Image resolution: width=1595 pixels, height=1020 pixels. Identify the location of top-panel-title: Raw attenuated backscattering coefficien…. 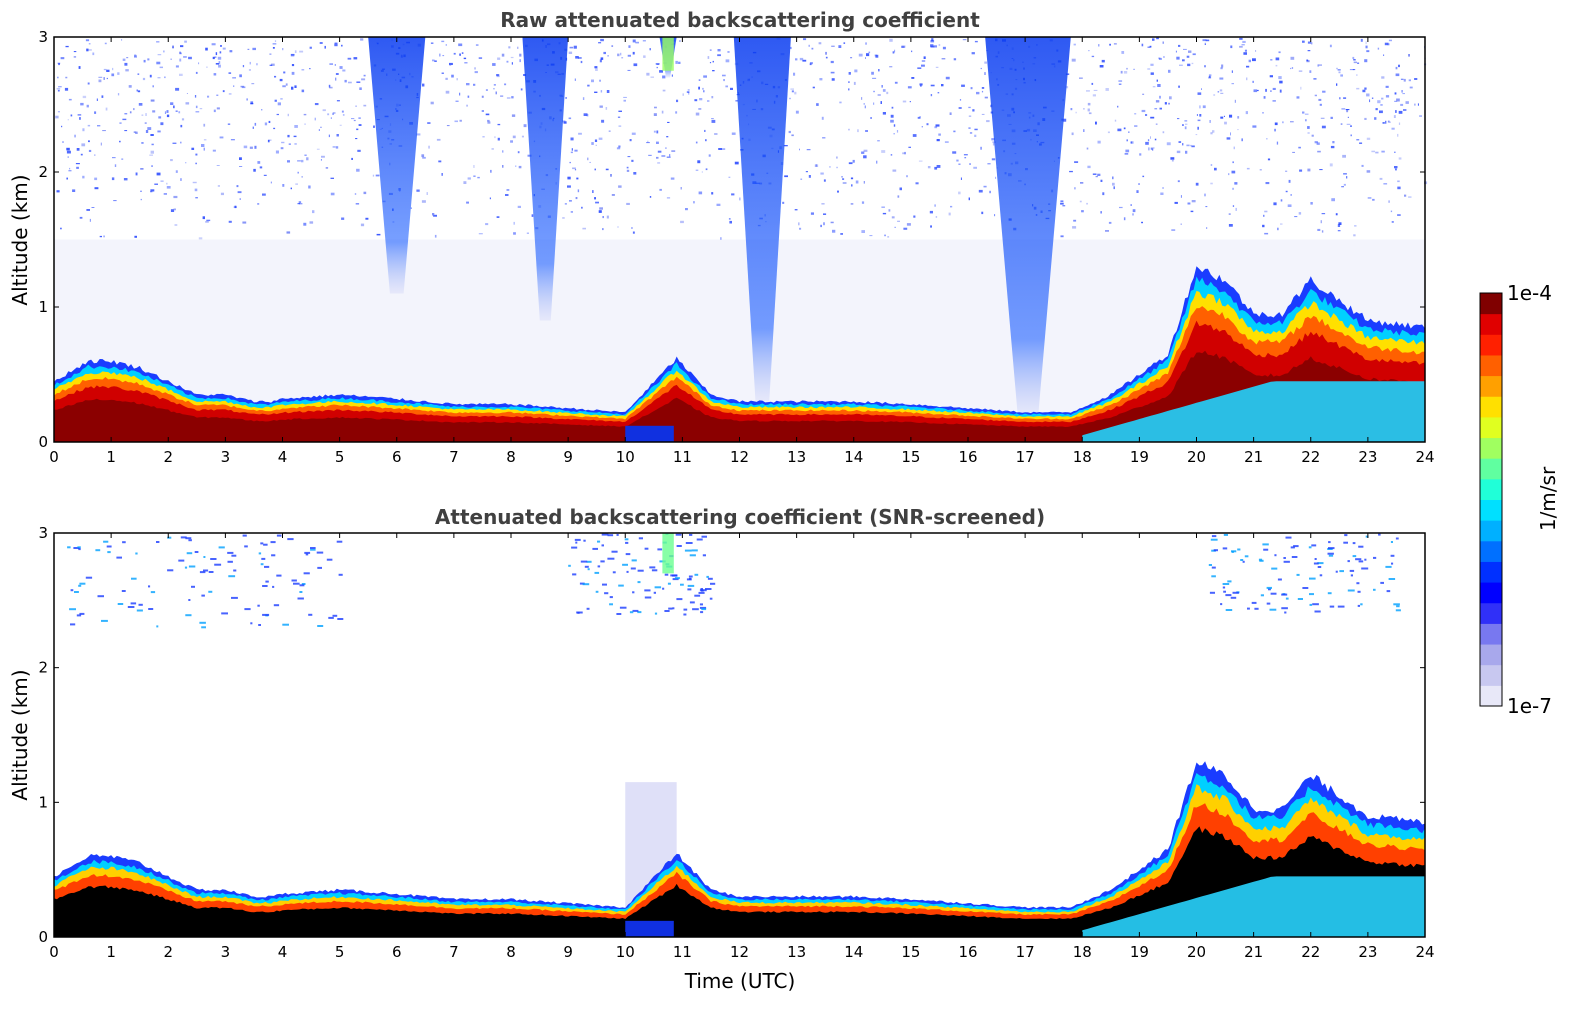
(740, 20).